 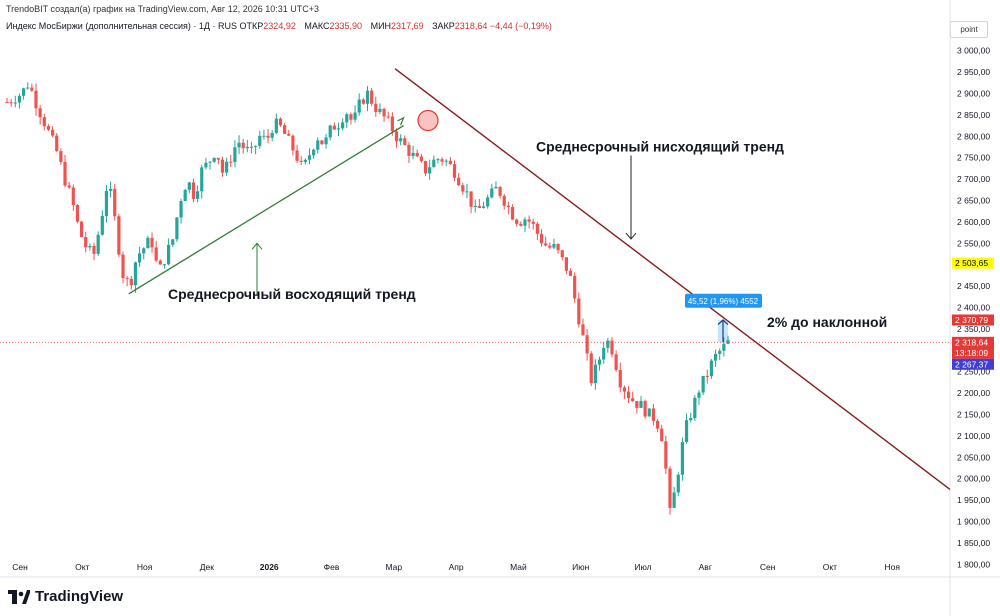 What do you see at coordinates (266, 210) in the screenshot?
I see `uptrend-line` at bounding box center [266, 210].